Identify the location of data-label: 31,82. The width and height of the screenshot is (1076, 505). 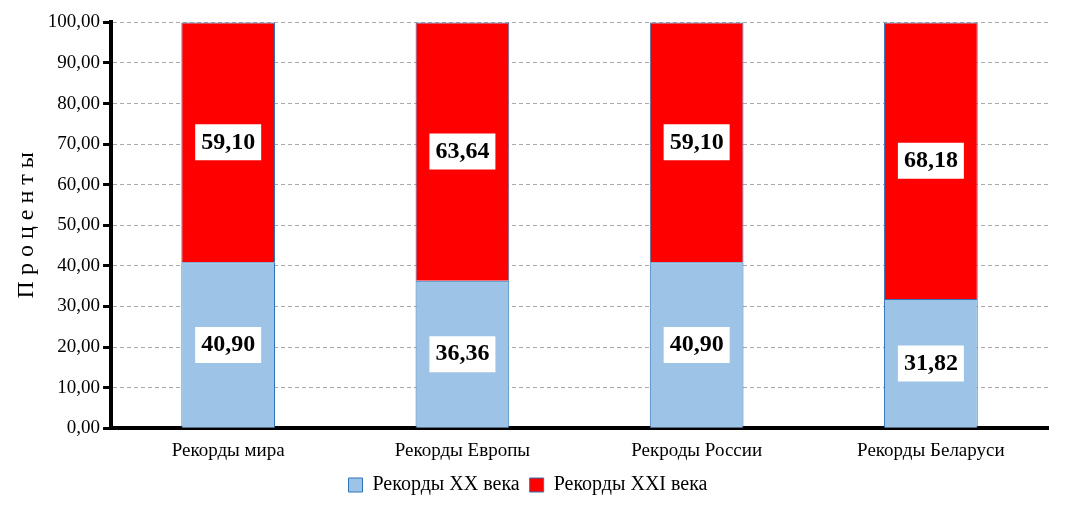
(930, 361).